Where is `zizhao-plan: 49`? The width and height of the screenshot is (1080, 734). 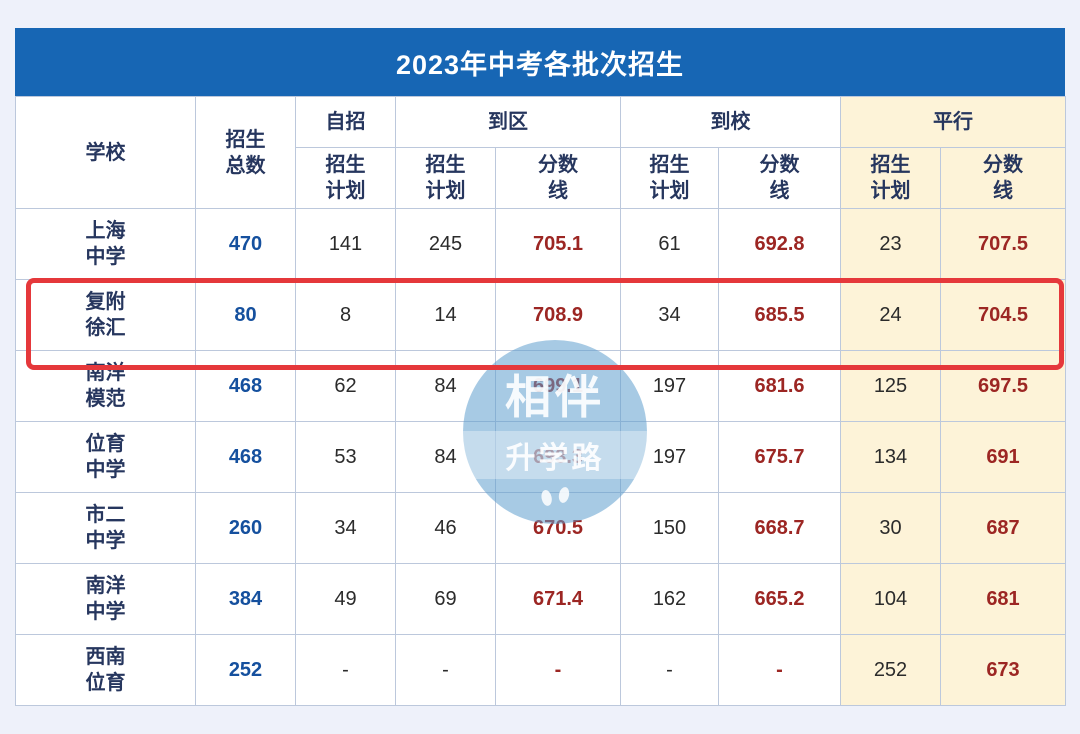 zizhao-plan: 49 is located at coordinates (345, 599).